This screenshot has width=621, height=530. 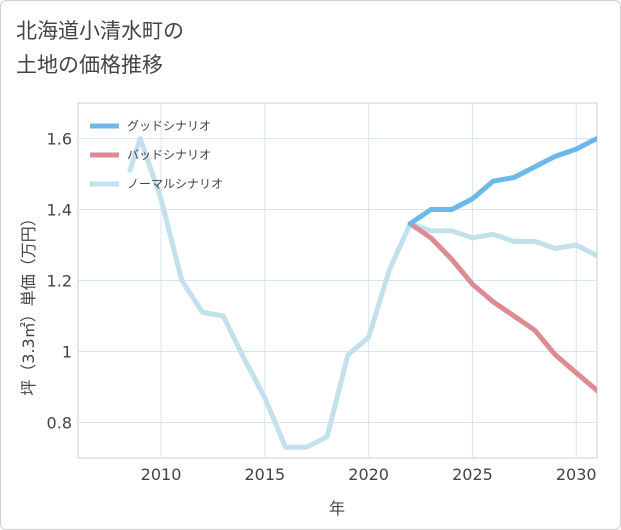 I want to click on legend-label-2: バッドシナリオ, so click(x=169, y=155).